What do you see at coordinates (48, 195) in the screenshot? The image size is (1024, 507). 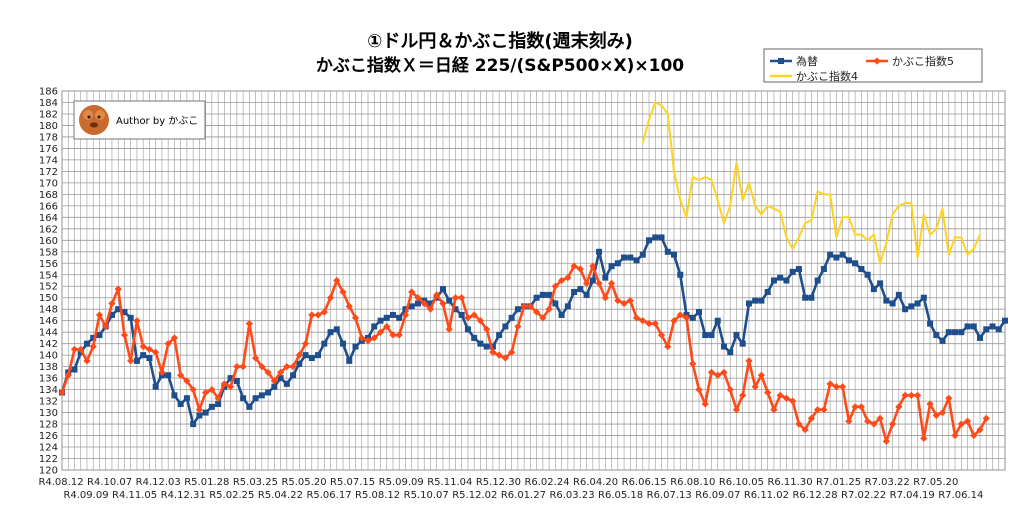 I see `y-tick-label: 168` at bounding box center [48, 195].